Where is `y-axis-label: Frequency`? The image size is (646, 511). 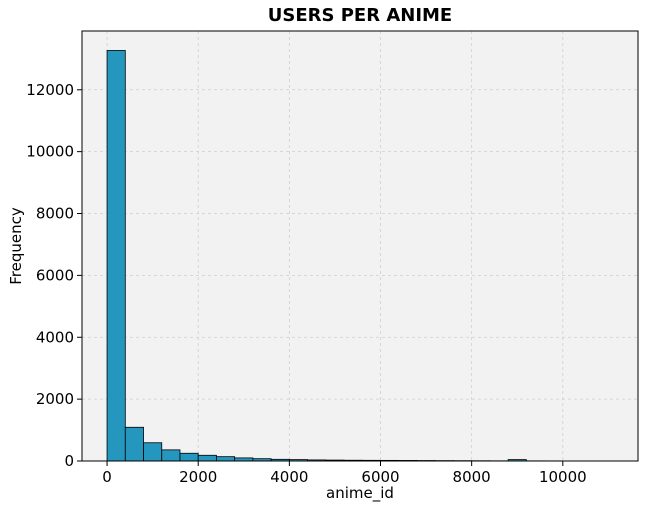 y-axis-label: Frequency is located at coordinates (16, 246).